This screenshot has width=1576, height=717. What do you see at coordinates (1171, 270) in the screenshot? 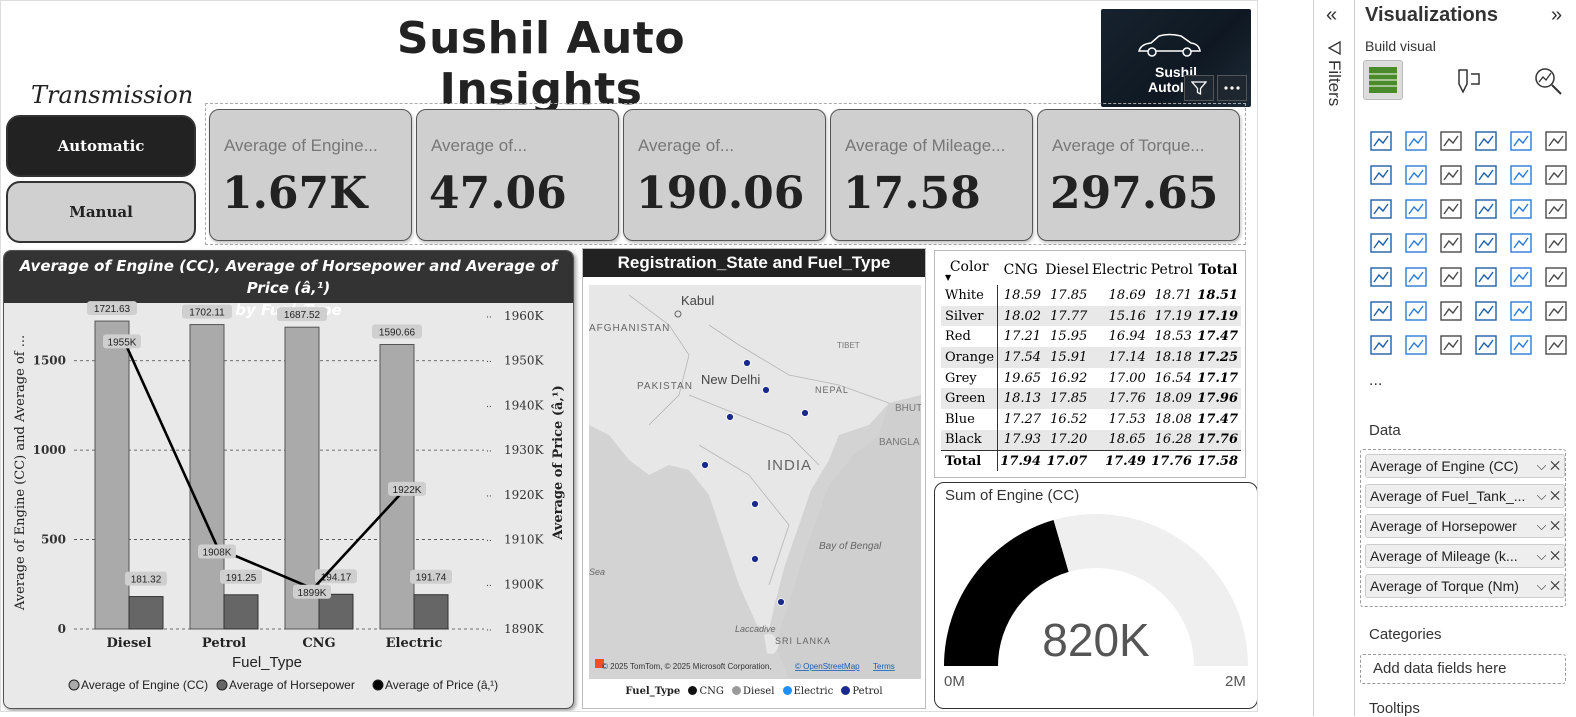
I see `matrix-header: Petrol` at bounding box center [1171, 270].